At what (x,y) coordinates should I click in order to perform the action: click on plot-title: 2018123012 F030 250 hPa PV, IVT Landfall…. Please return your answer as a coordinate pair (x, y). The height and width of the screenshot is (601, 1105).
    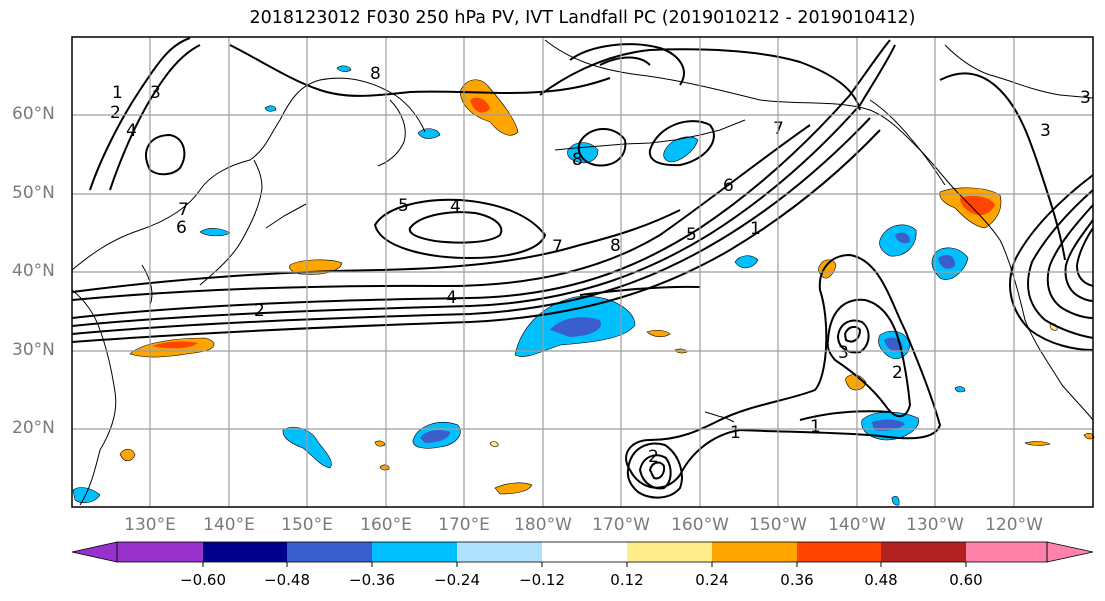
    Looking at the image, I should click on (582, 18).